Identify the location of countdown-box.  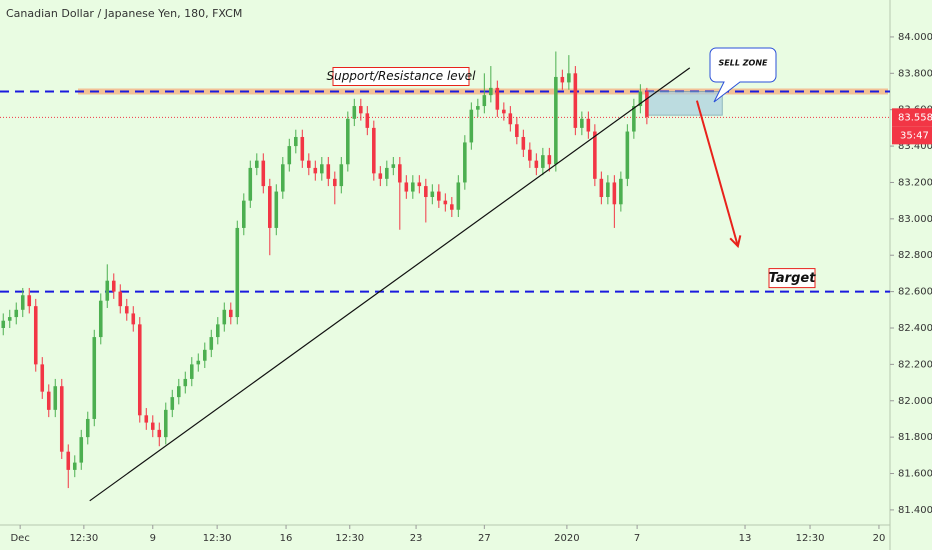
(912, 135).